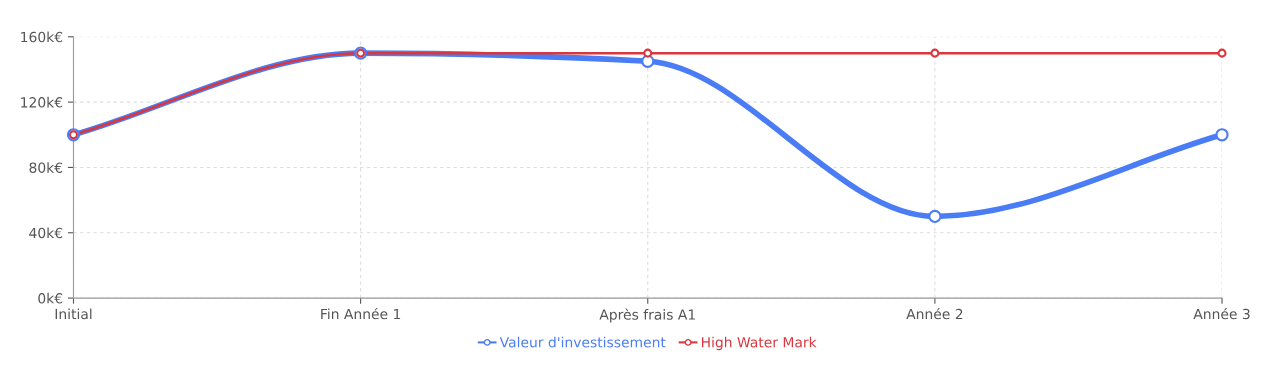  What do you see at coordinates (759, 343) in the screenshot?
I see `legend-label: High Water Mark` at bounding box center [759, 343].